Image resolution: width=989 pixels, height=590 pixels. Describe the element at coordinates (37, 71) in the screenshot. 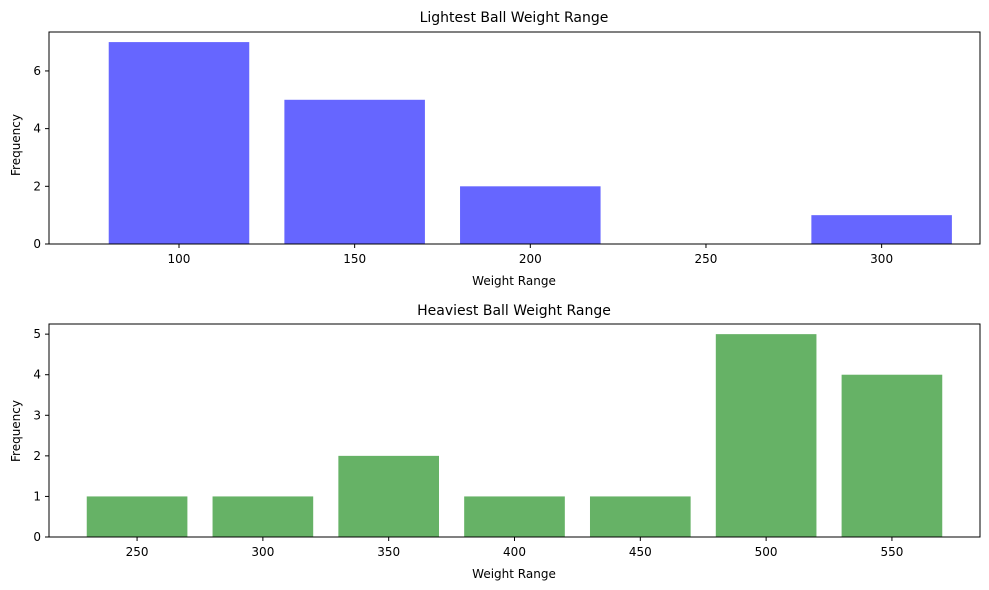

I see `y-tick-label: 6` at that location.